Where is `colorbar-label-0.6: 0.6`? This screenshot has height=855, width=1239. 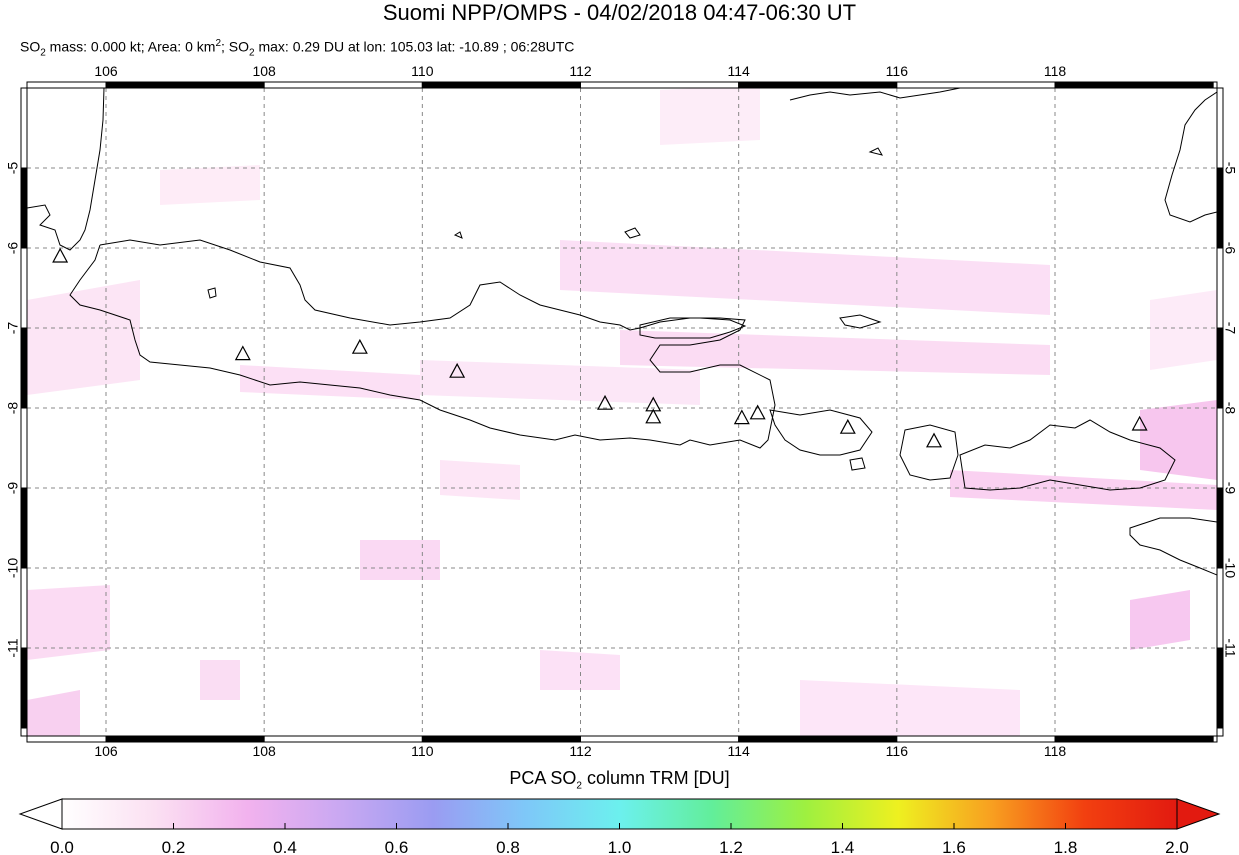
colorbar-label-0.6: 0.6 is located at coordinates (397, 846).